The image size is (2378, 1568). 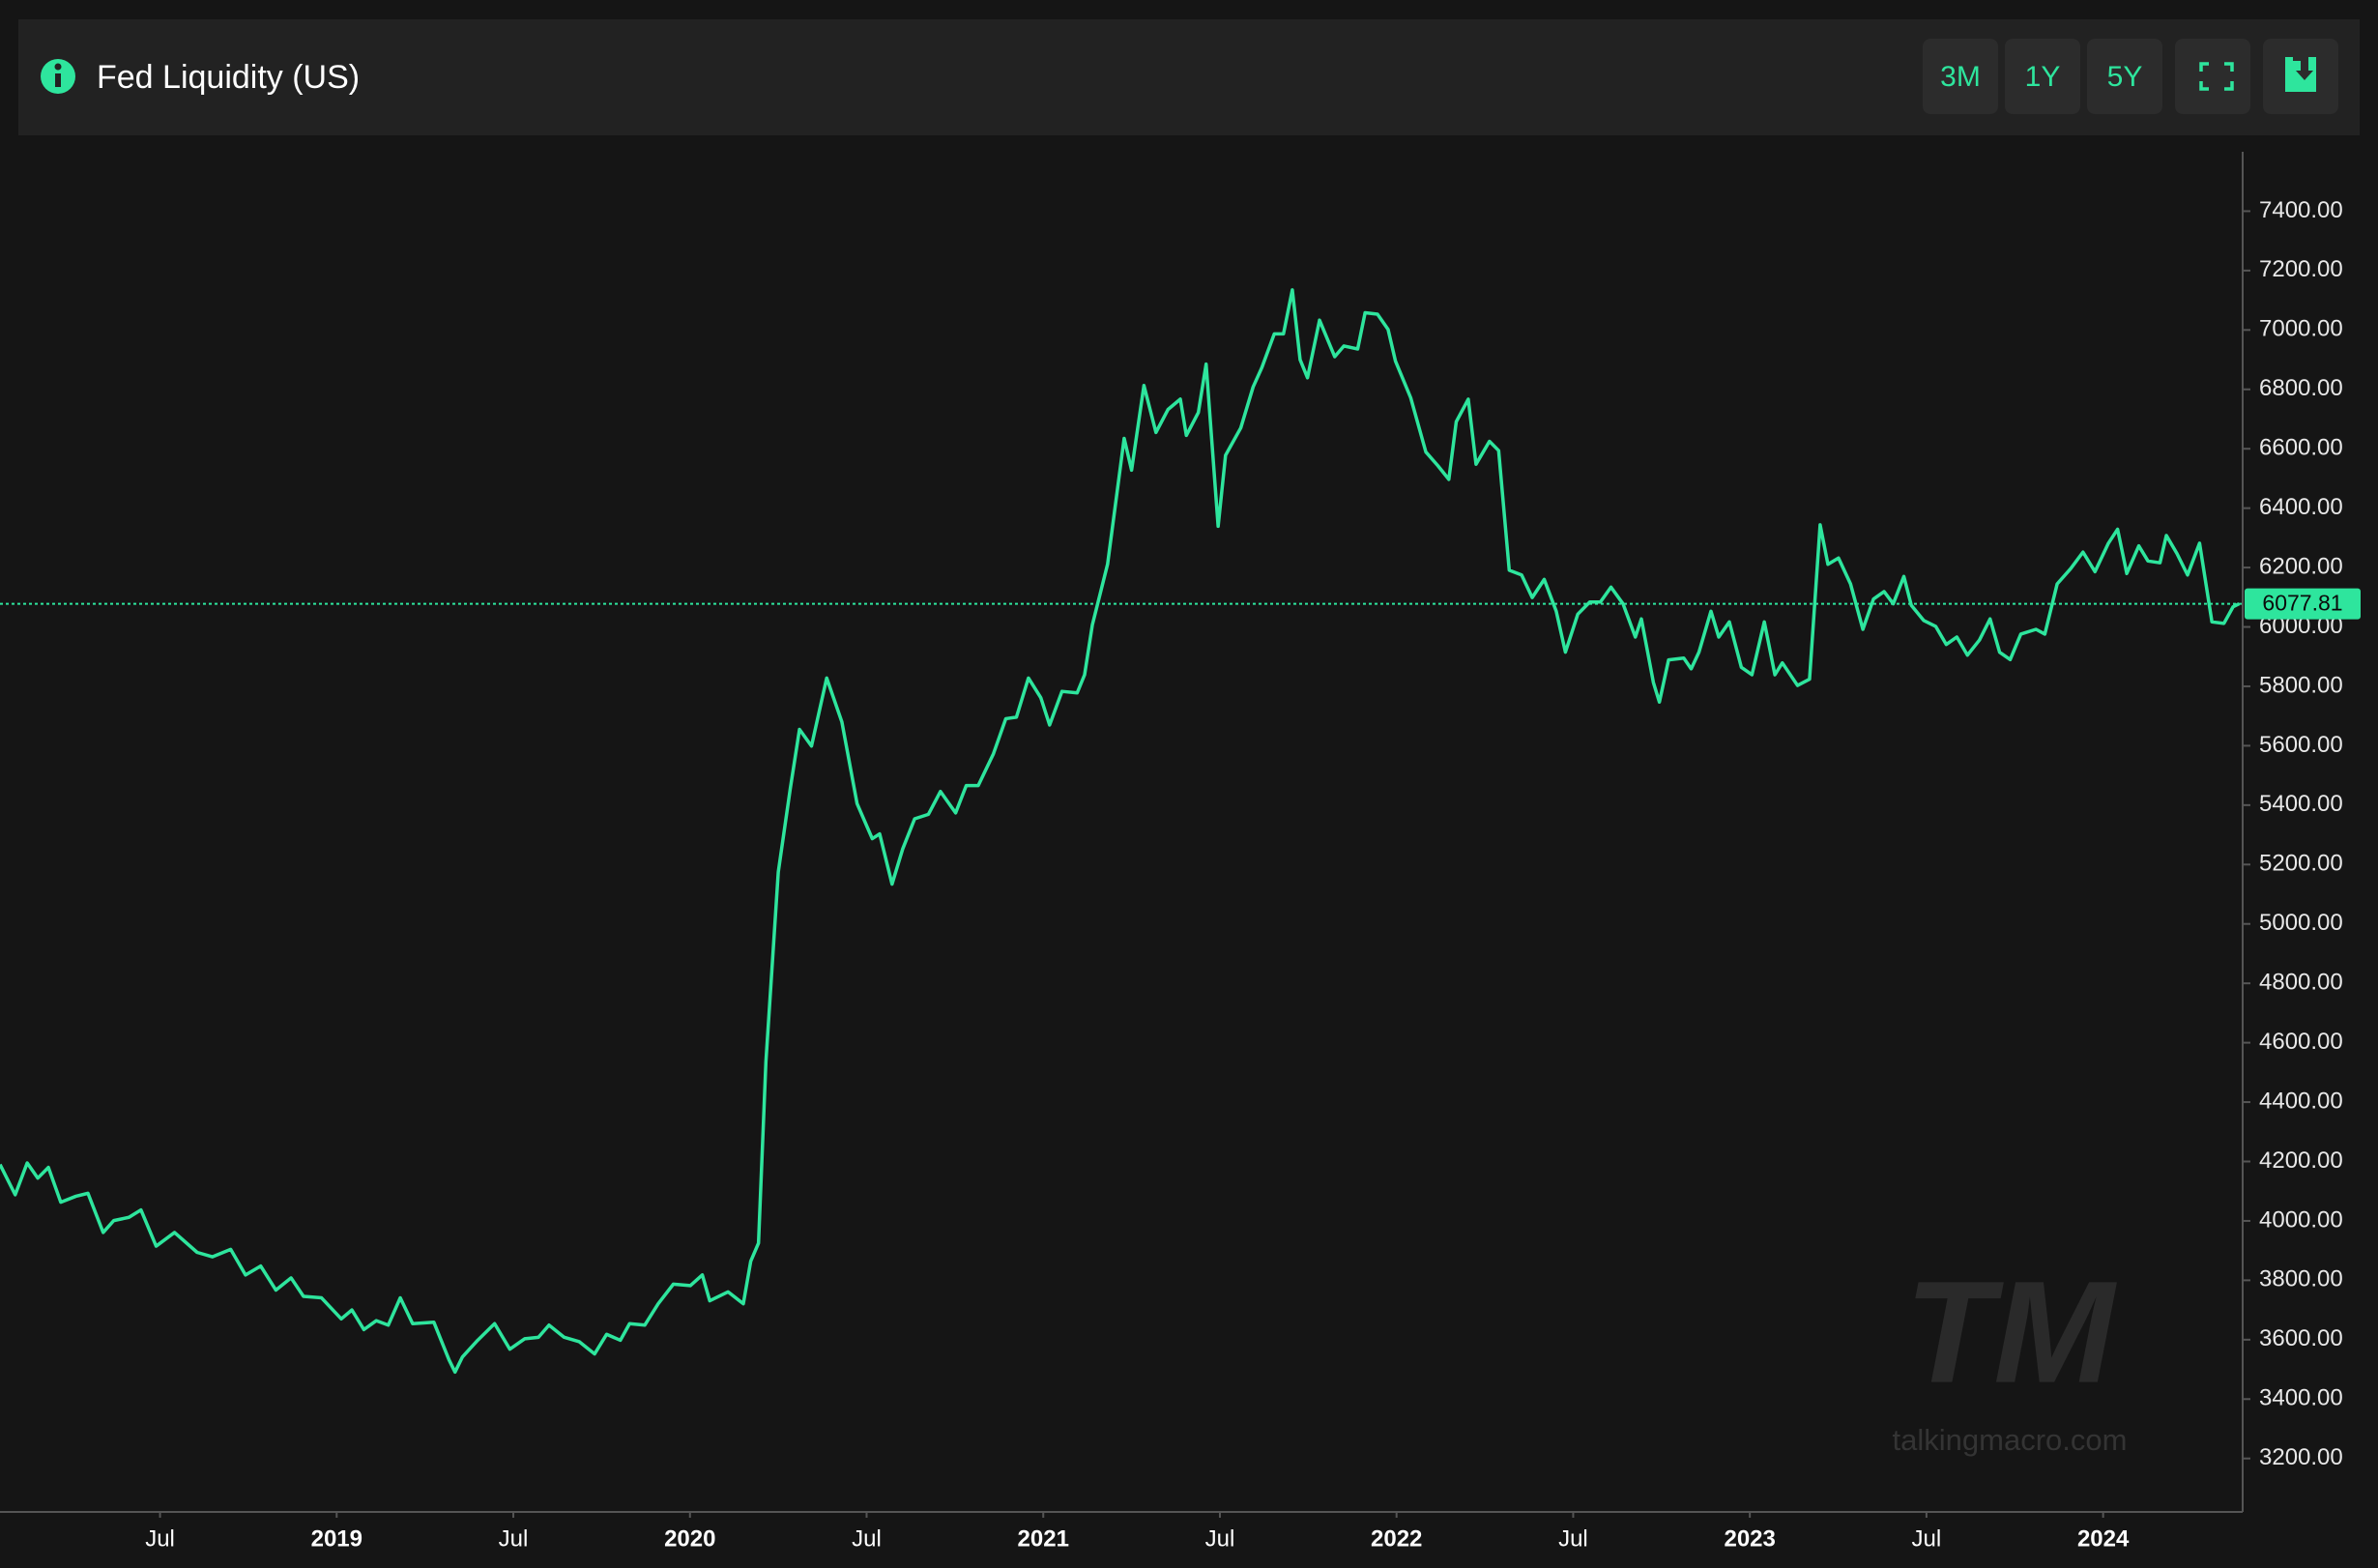 I want to click on y-tick-label: 7400.00, so click(x=2301, y=210).